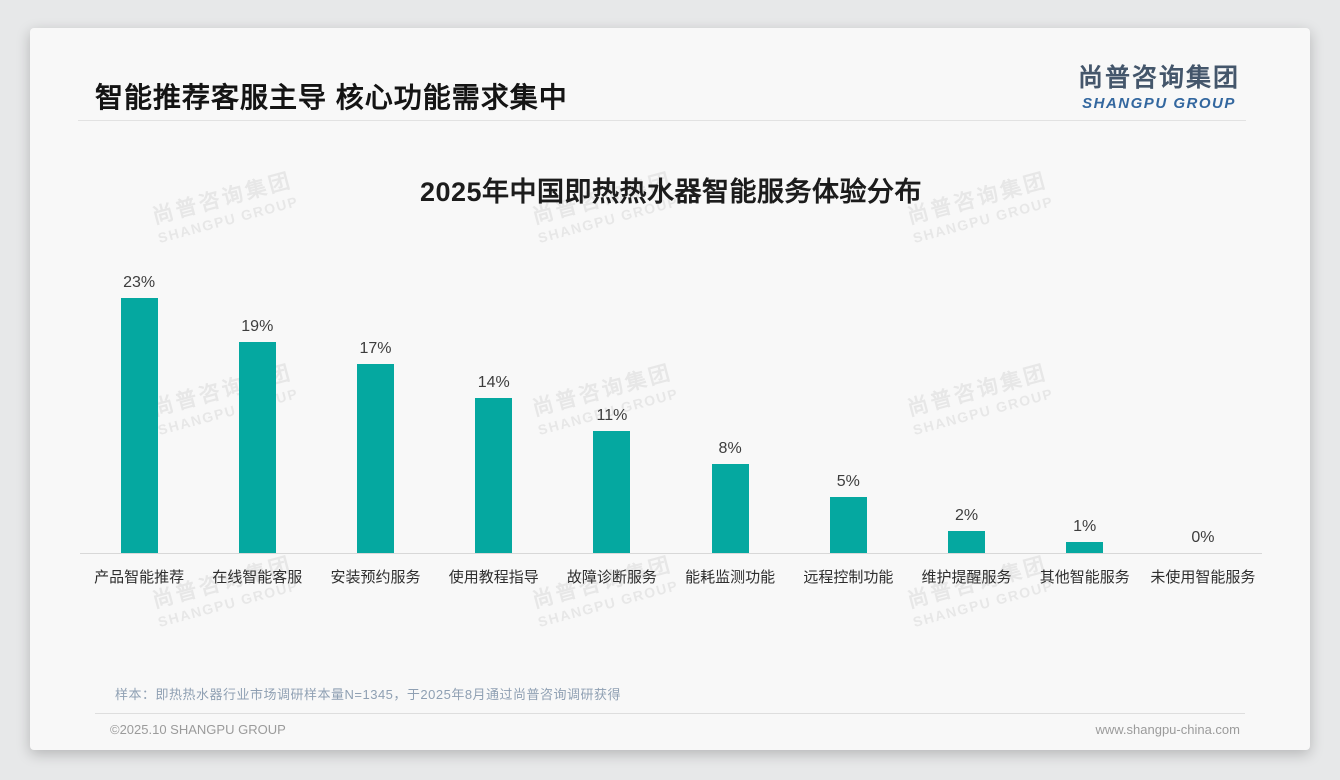 This screenshot has width=1340, height=780. I want to click on website-url: www.shangpu-china.com, so click(1167, 729).